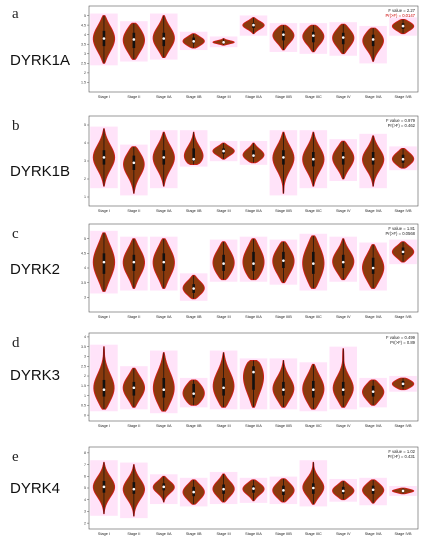  What do you see at coordinates (400, 233) in the screenshot?
I see `p-value-label: Pr(>F) = 0.0568` at bounding box center [400, 233].